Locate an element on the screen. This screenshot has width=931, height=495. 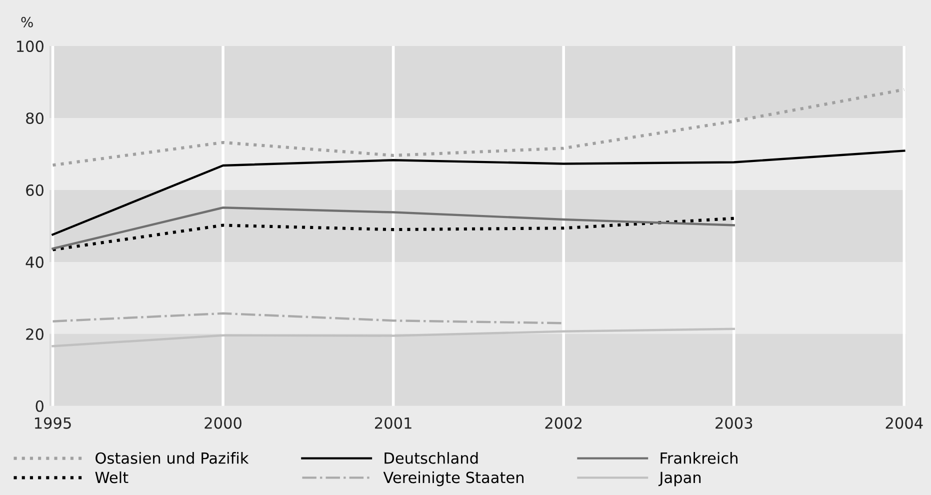
x-tick-label: 2004 is located at coordinates (904, 423).